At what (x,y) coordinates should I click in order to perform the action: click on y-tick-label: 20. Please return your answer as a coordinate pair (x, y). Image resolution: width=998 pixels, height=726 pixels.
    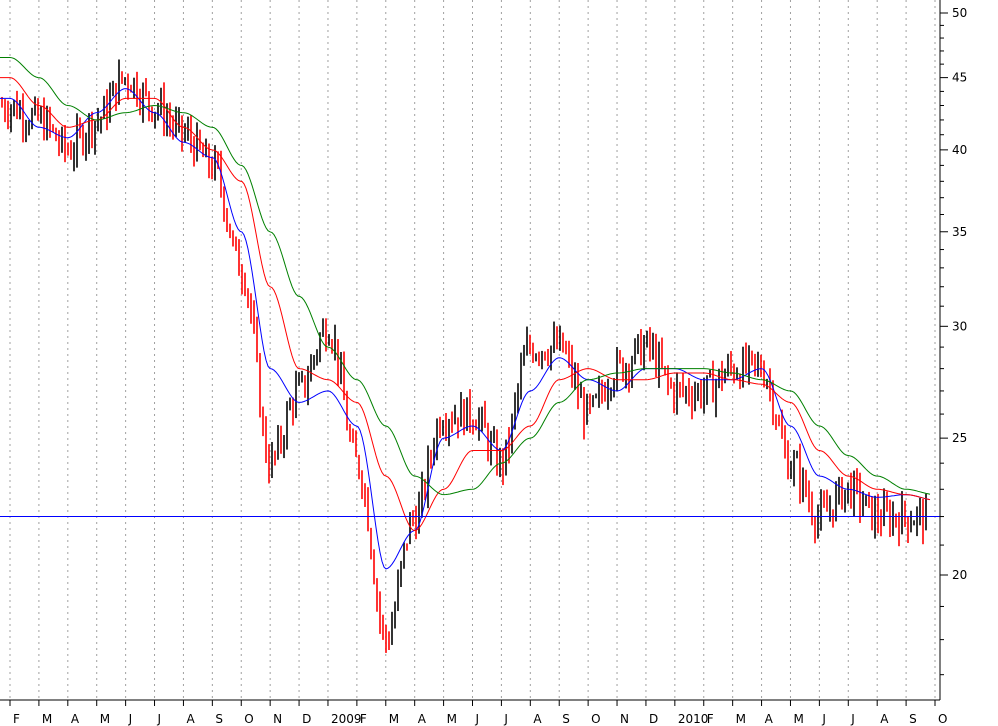
    Looking at the image, I should click on (959, 575).